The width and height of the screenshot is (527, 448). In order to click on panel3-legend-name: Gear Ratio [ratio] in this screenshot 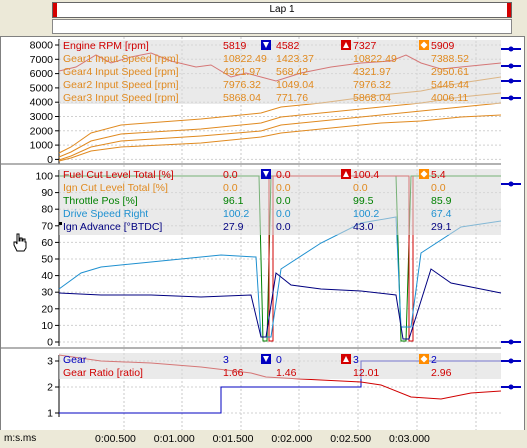, I will do `click(103, 373)`.